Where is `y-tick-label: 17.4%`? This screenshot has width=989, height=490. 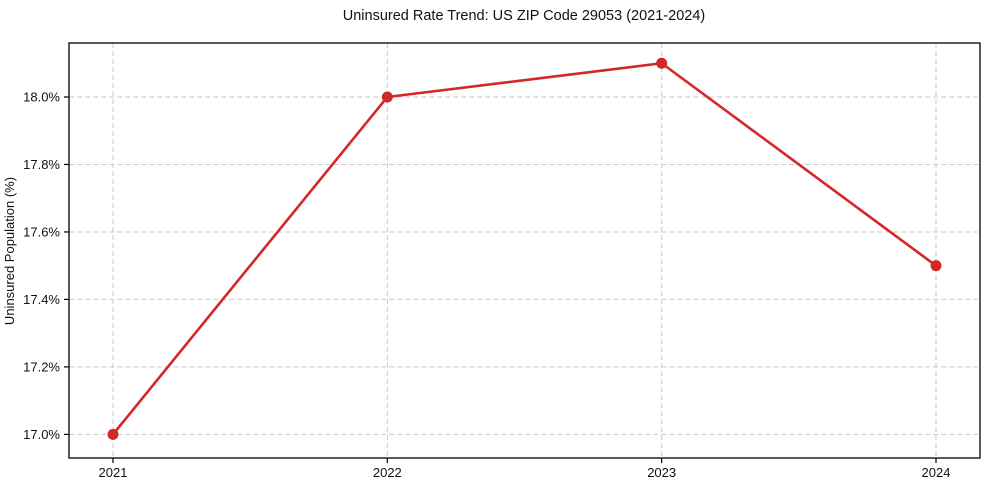
y-tick-label: 17.4% is located at coordinates (41, 299).